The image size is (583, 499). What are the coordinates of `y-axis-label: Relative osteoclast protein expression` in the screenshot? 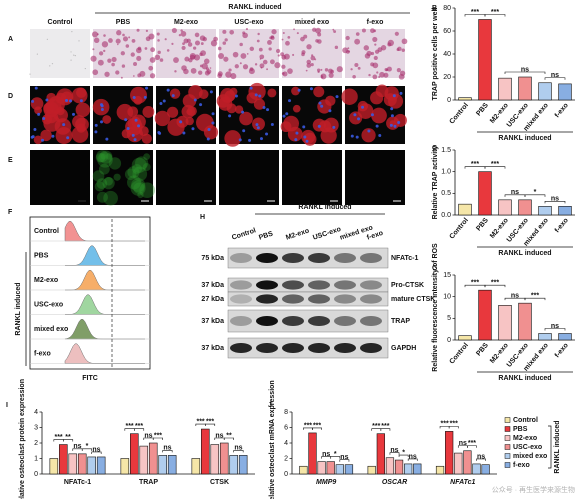 It's located at (22, 439).